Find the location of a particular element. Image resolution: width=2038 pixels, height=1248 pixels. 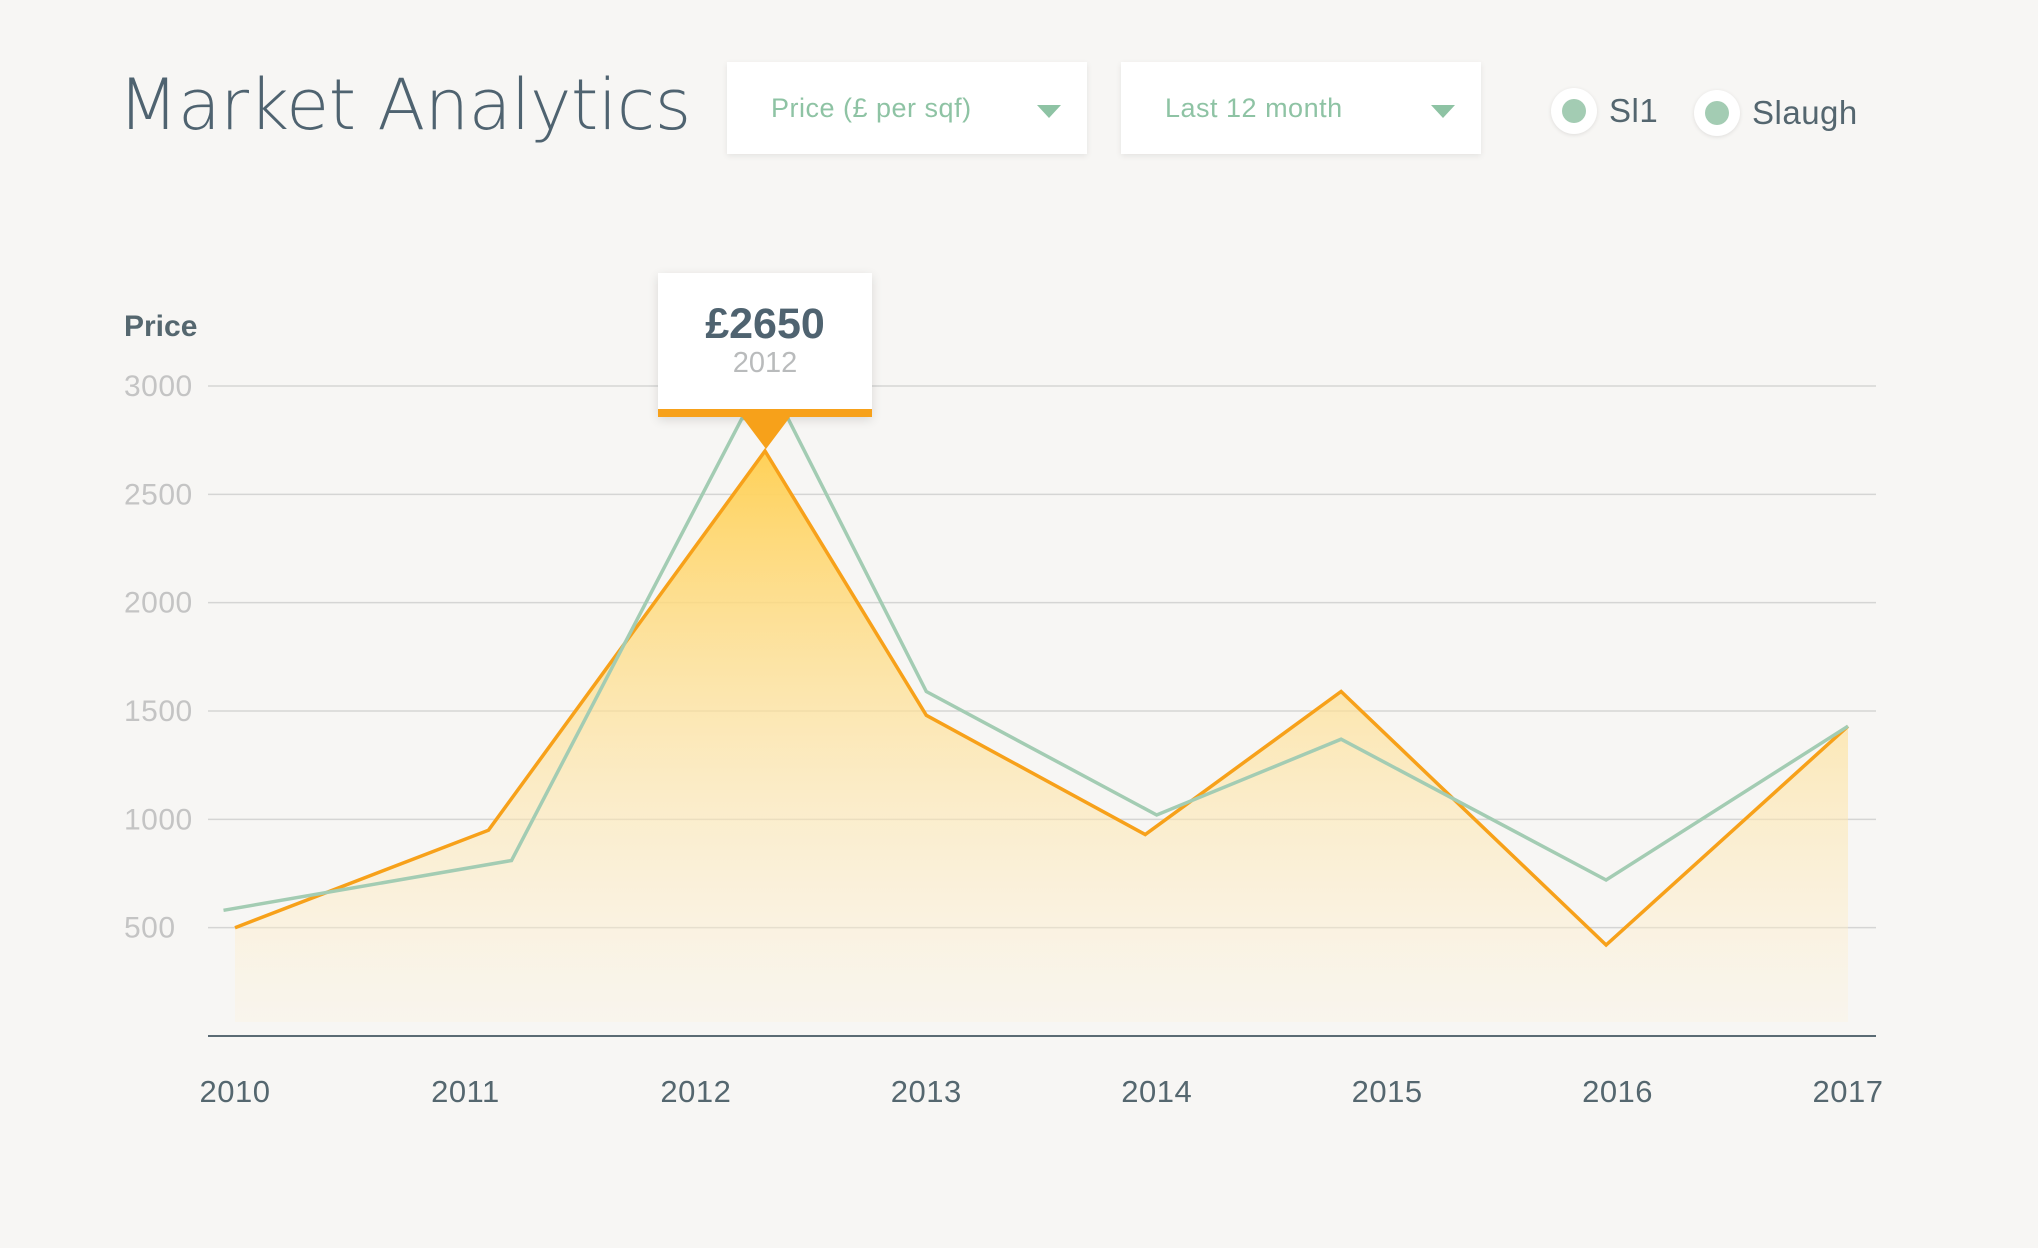

y-tick-label: 1000 is located at coordinates (158, 819).